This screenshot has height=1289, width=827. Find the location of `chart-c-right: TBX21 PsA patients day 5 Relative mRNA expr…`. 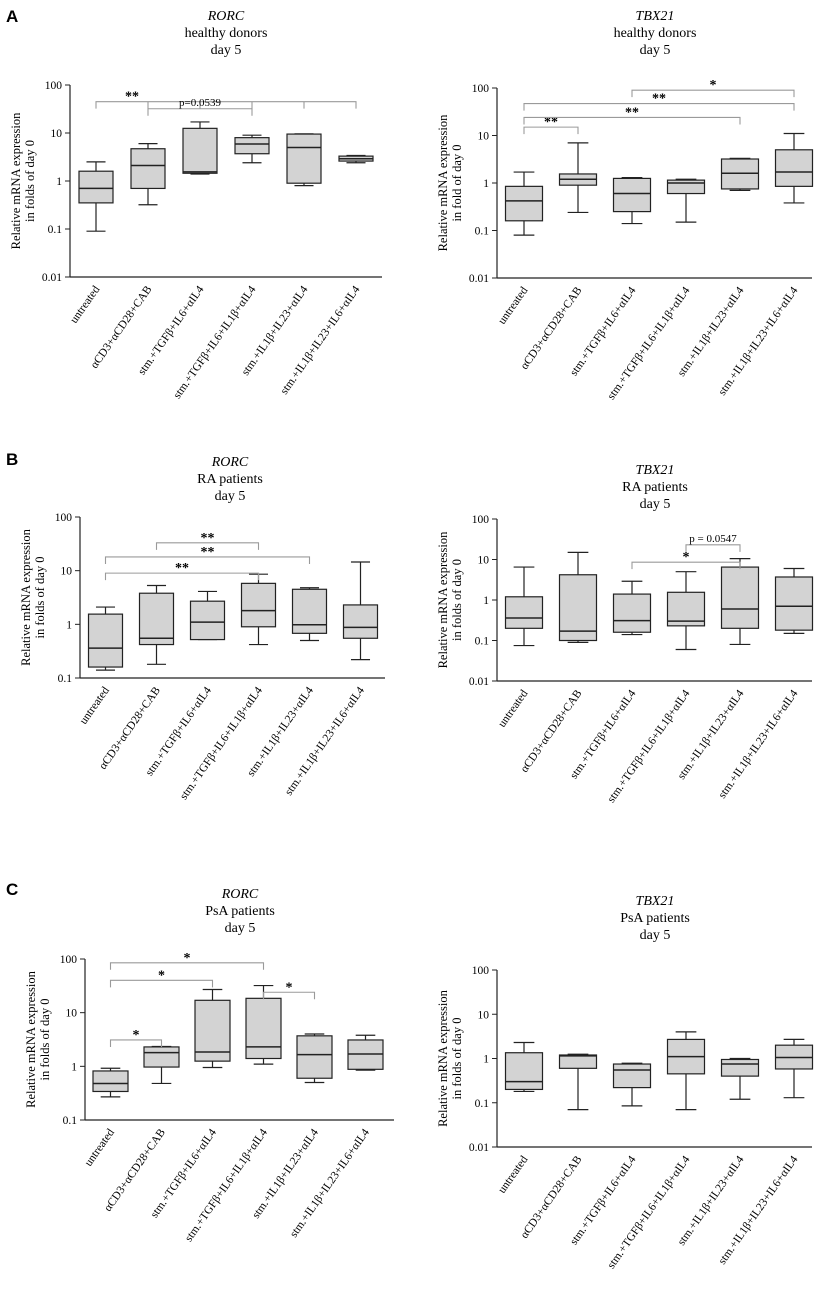

chart-c-right: TBX21 PsA patients day 5 Relative mRNA expr… is located at coordinates (625, 1082).